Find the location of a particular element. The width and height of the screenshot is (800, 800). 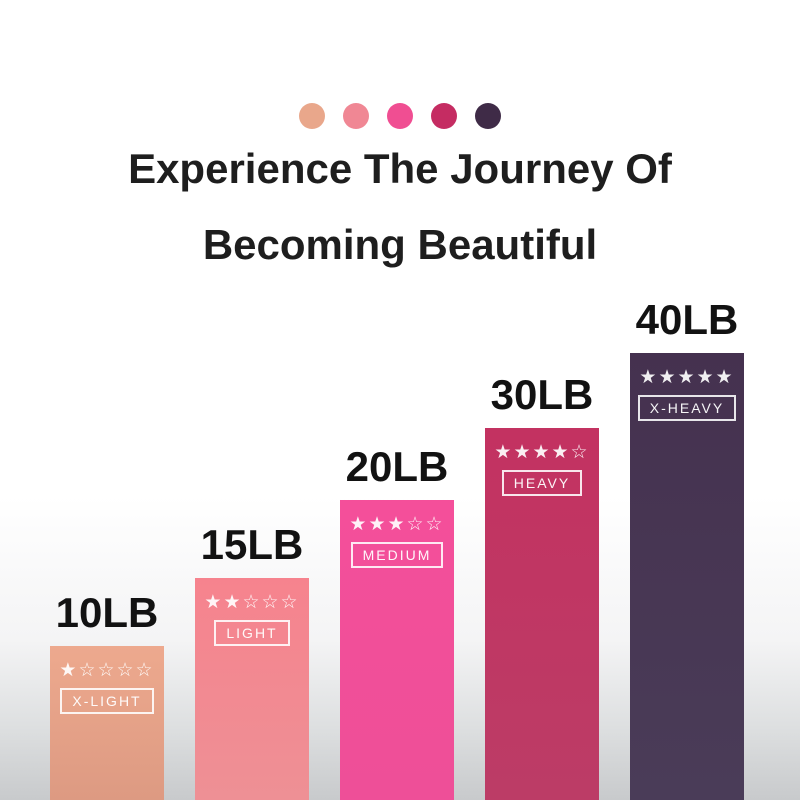

bar-weight-label: 15LB is located at coordinates (252, 544).